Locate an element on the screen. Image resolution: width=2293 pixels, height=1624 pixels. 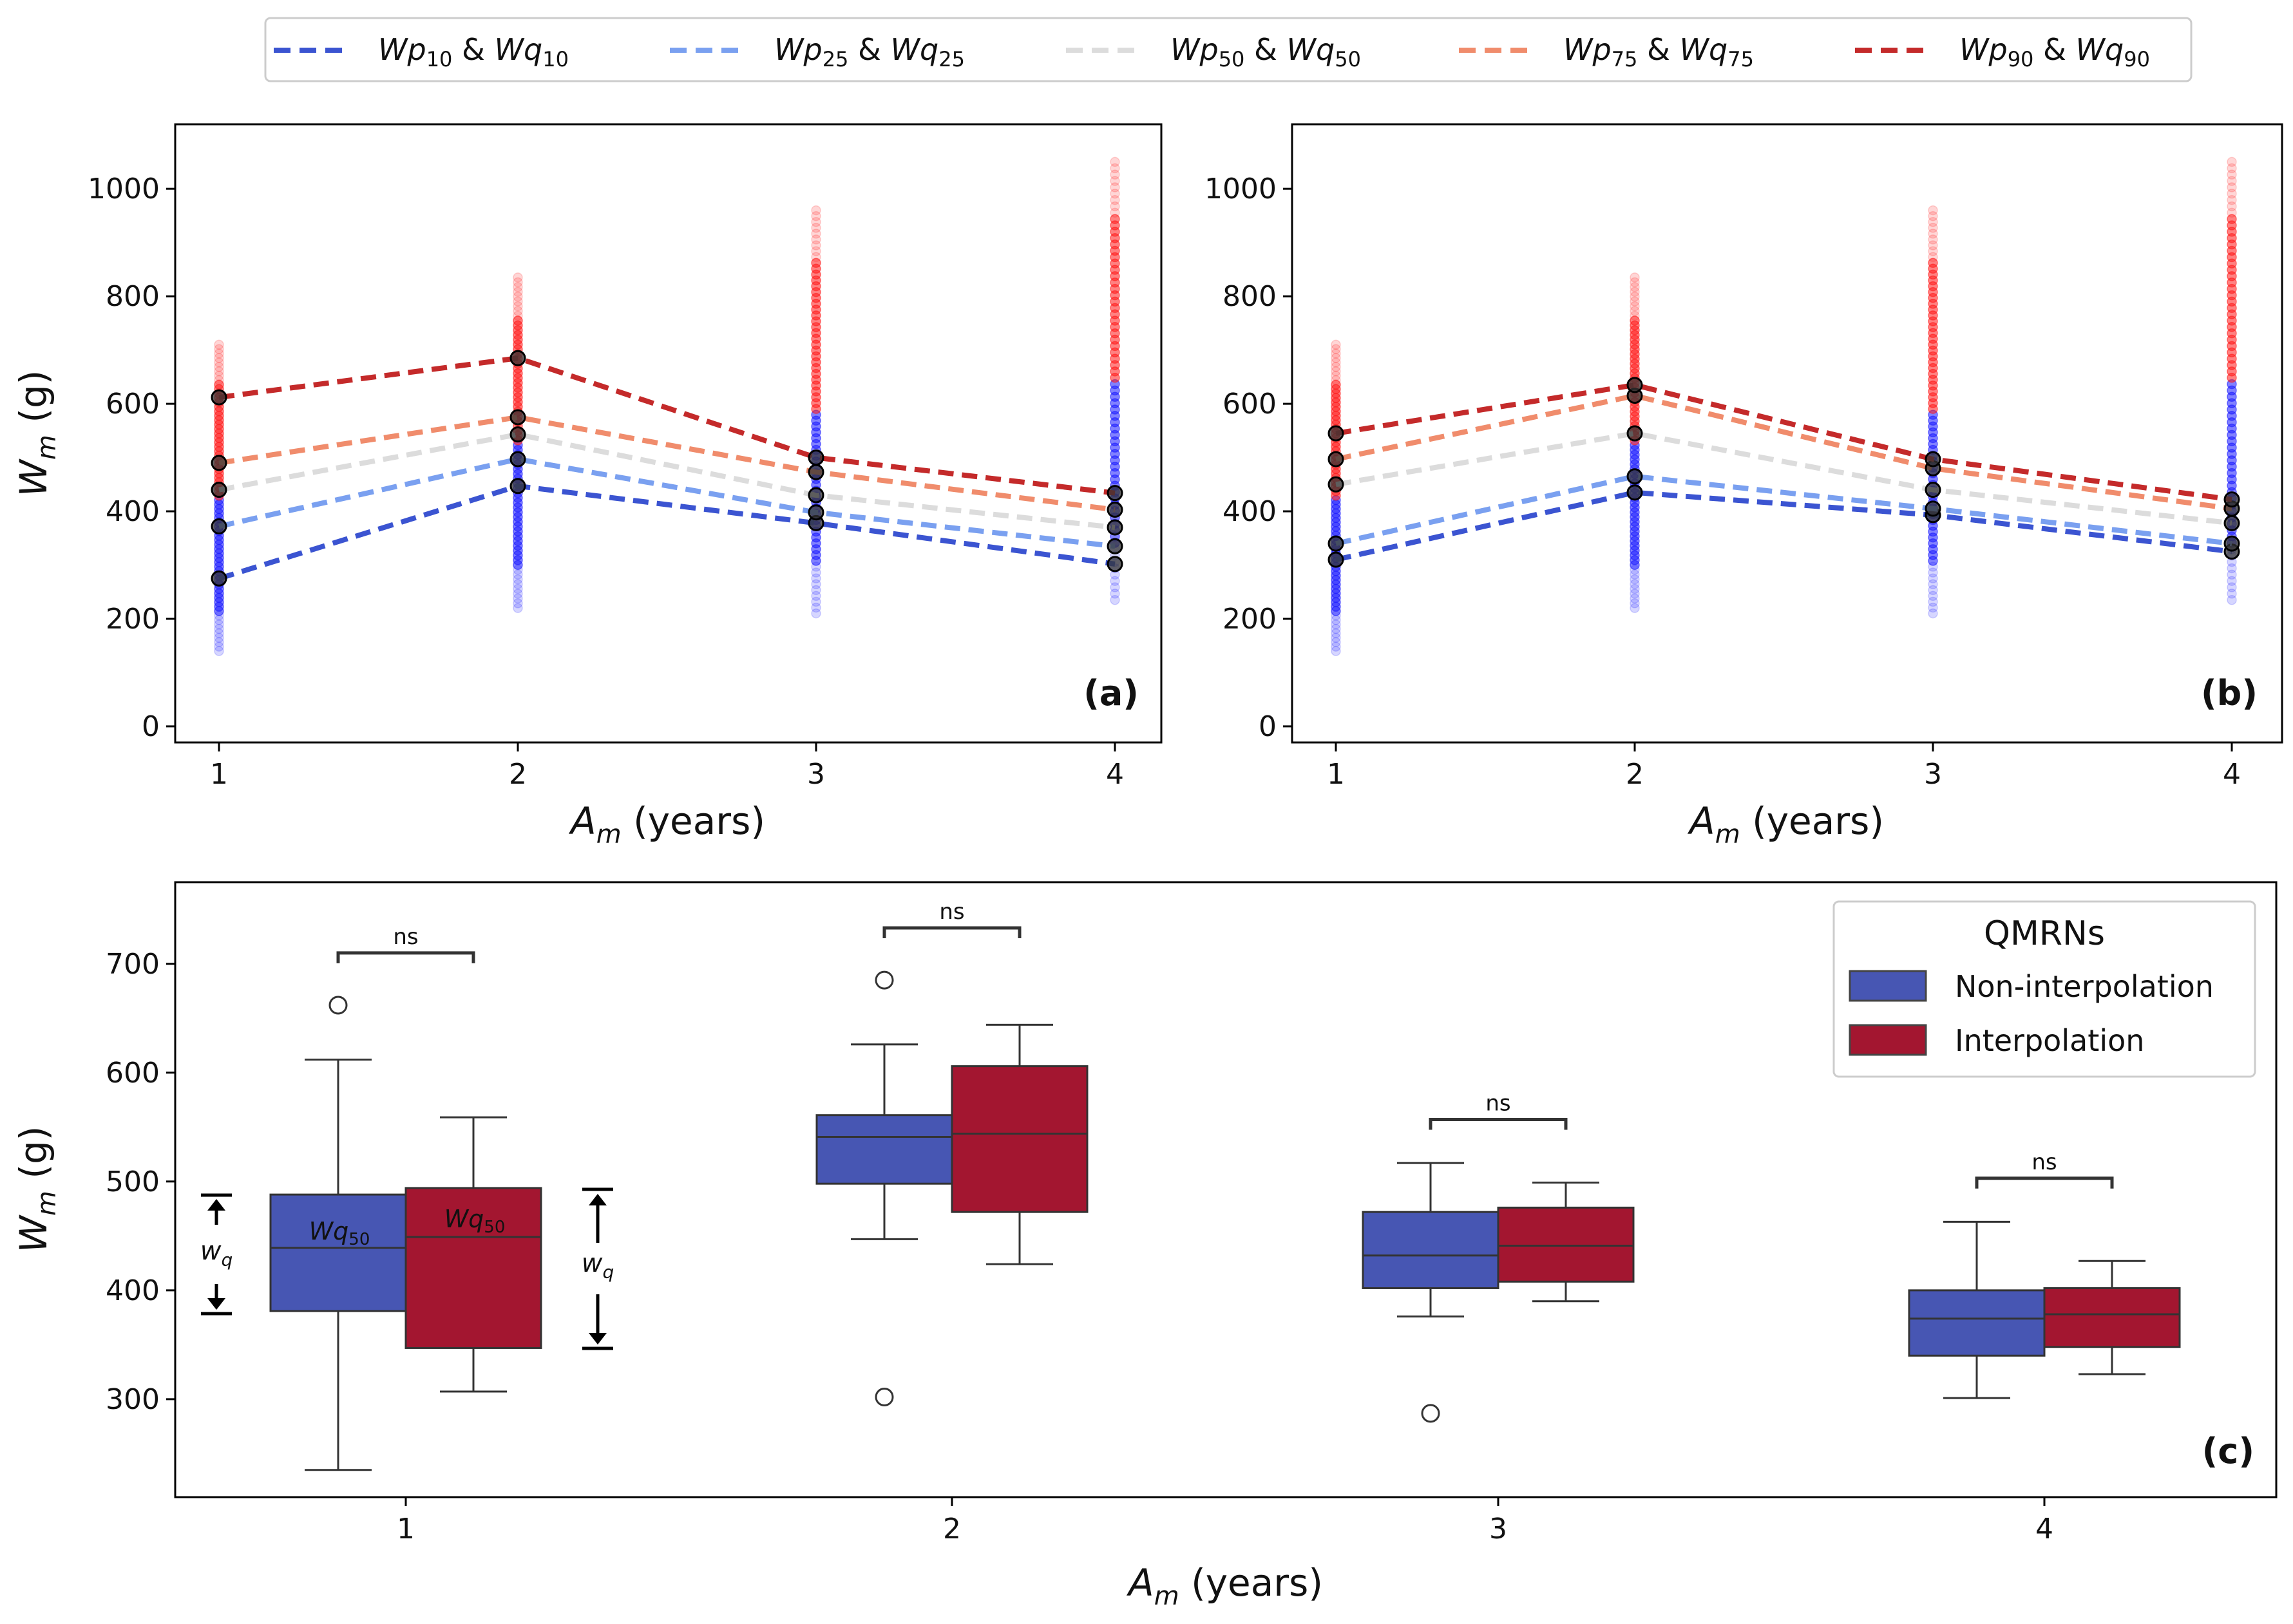
wq-red-up-arrowhead is located at coordinates (598, 1199).